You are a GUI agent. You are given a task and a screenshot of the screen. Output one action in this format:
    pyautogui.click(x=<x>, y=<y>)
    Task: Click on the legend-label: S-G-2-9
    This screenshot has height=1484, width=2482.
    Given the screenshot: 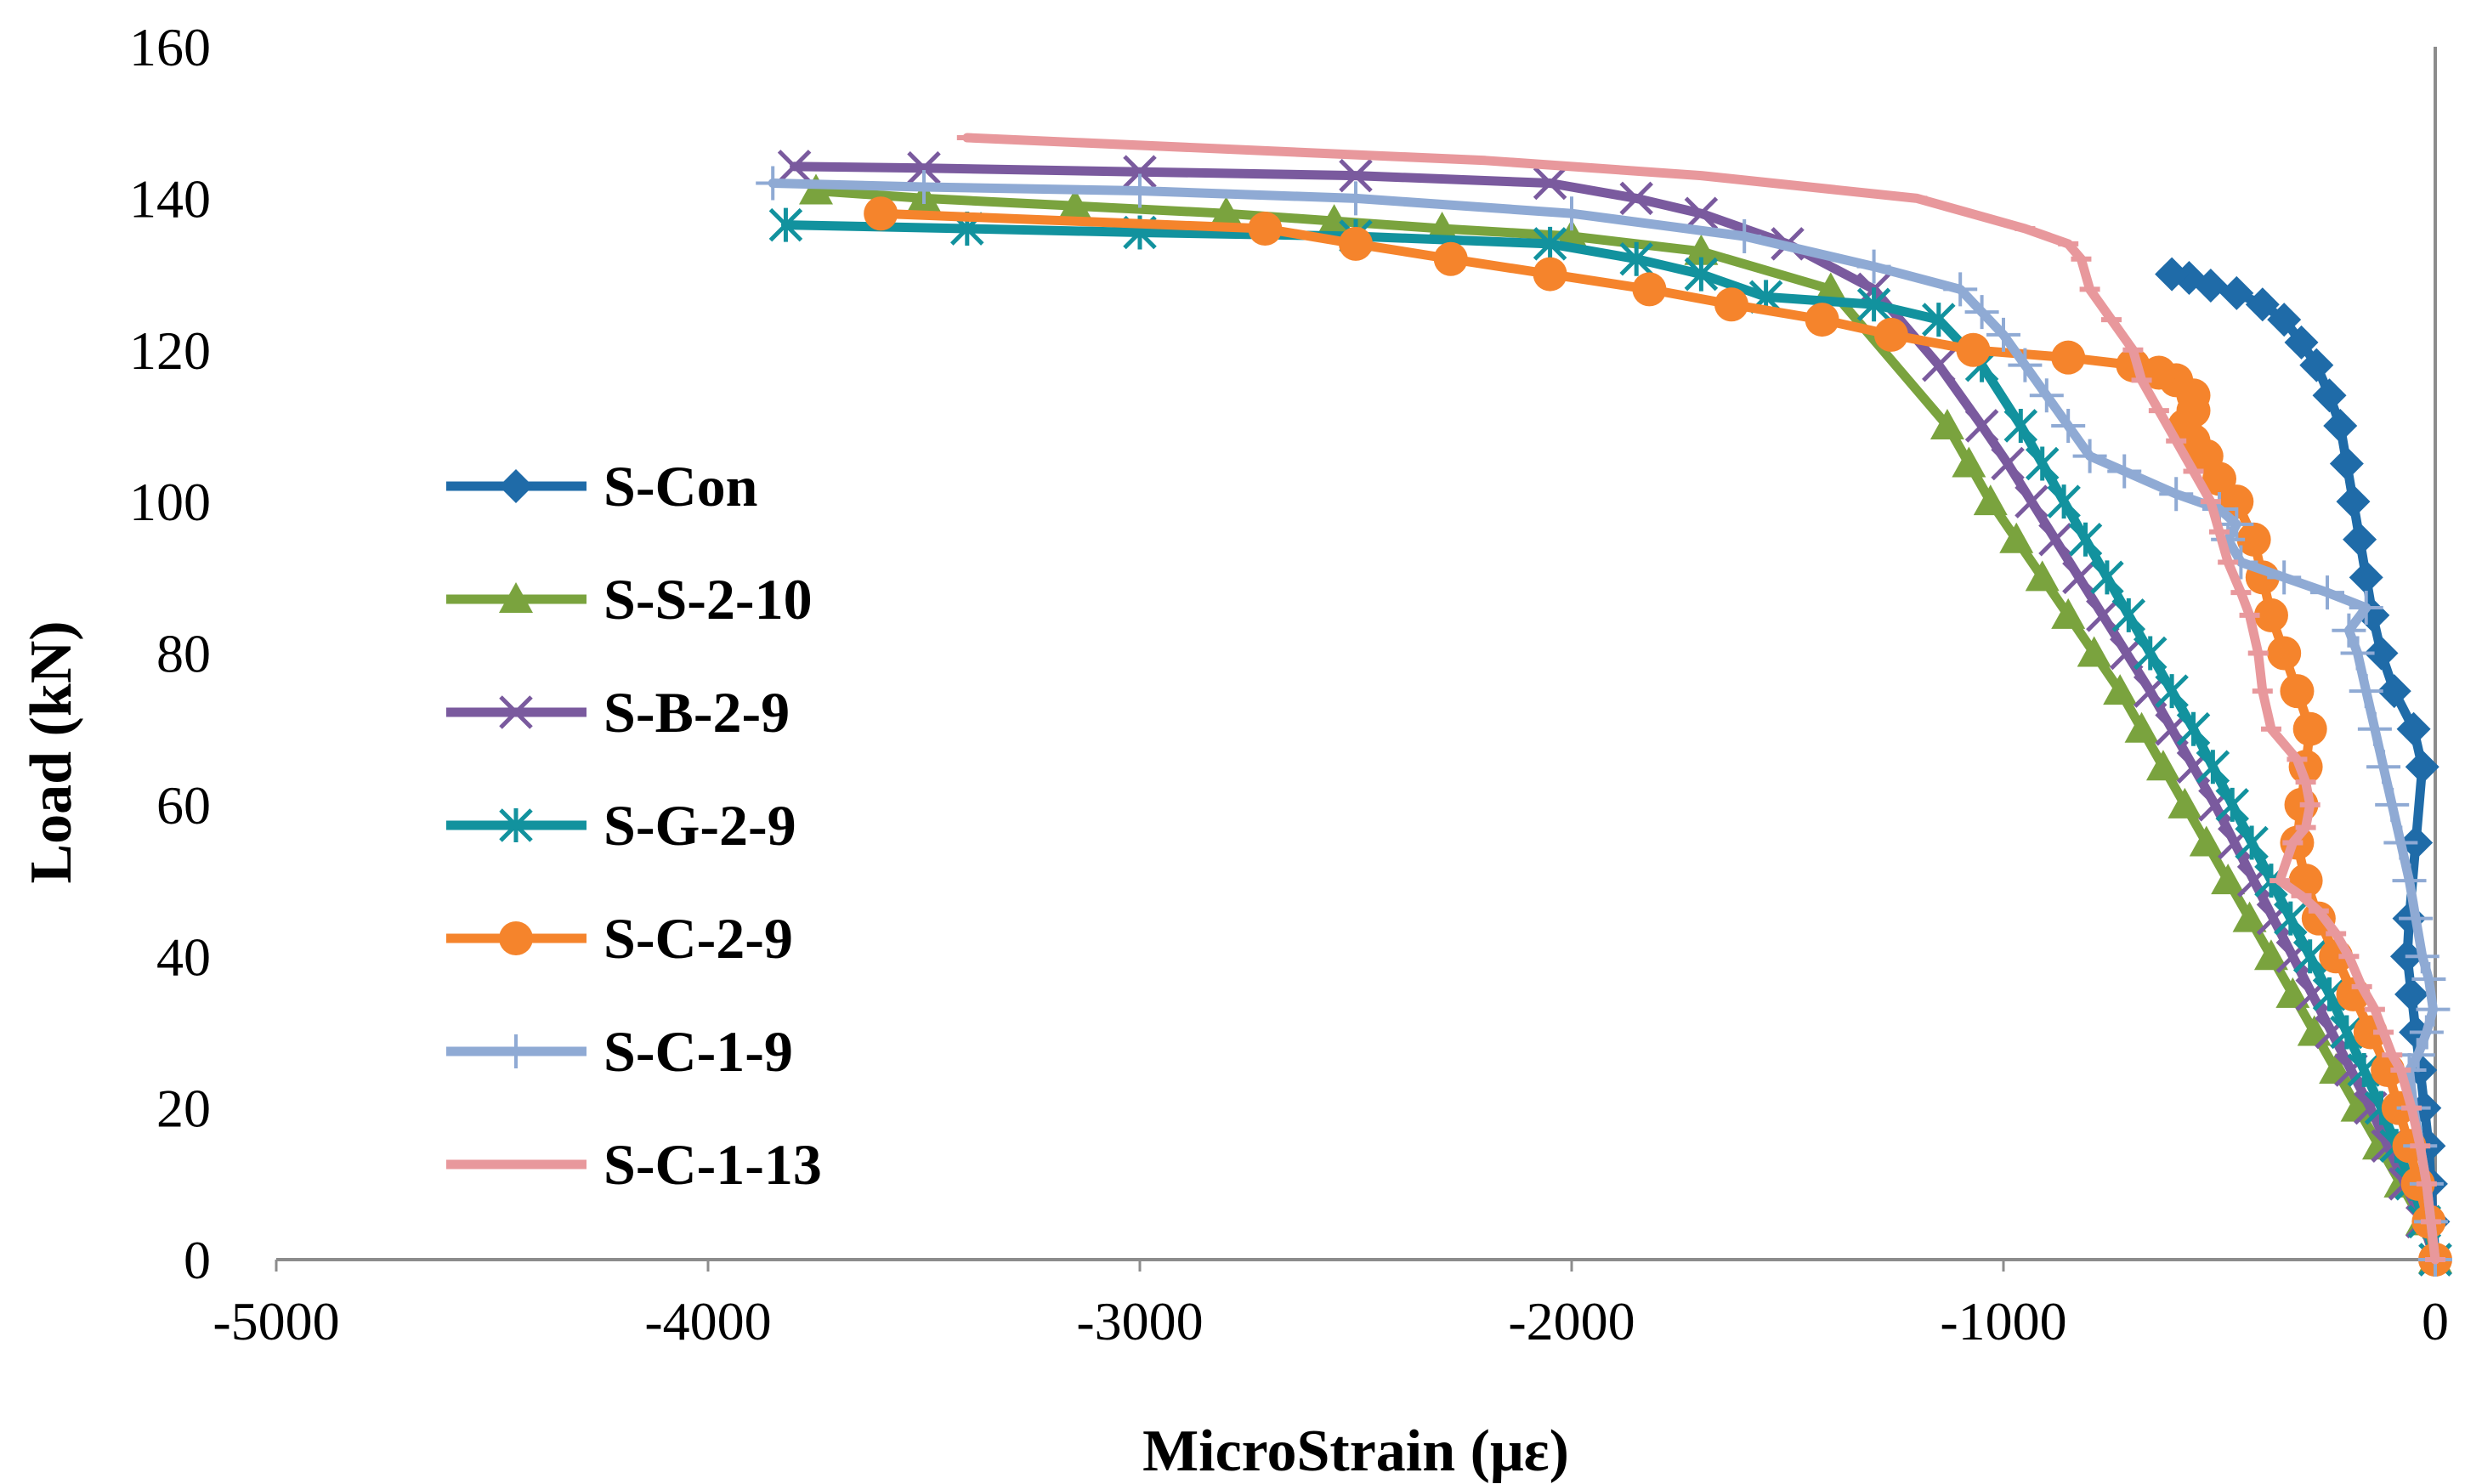 What is the action you would take?
    pyautogui.click(x=700, y=825)
    